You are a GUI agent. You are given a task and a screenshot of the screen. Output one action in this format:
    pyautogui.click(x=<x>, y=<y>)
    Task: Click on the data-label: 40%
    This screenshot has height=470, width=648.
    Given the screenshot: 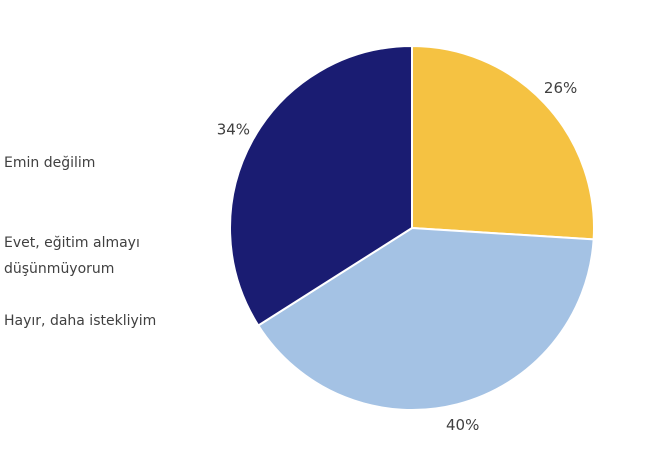 What is the action you would take?
    pyautogui.click(x=462, y=425)
    